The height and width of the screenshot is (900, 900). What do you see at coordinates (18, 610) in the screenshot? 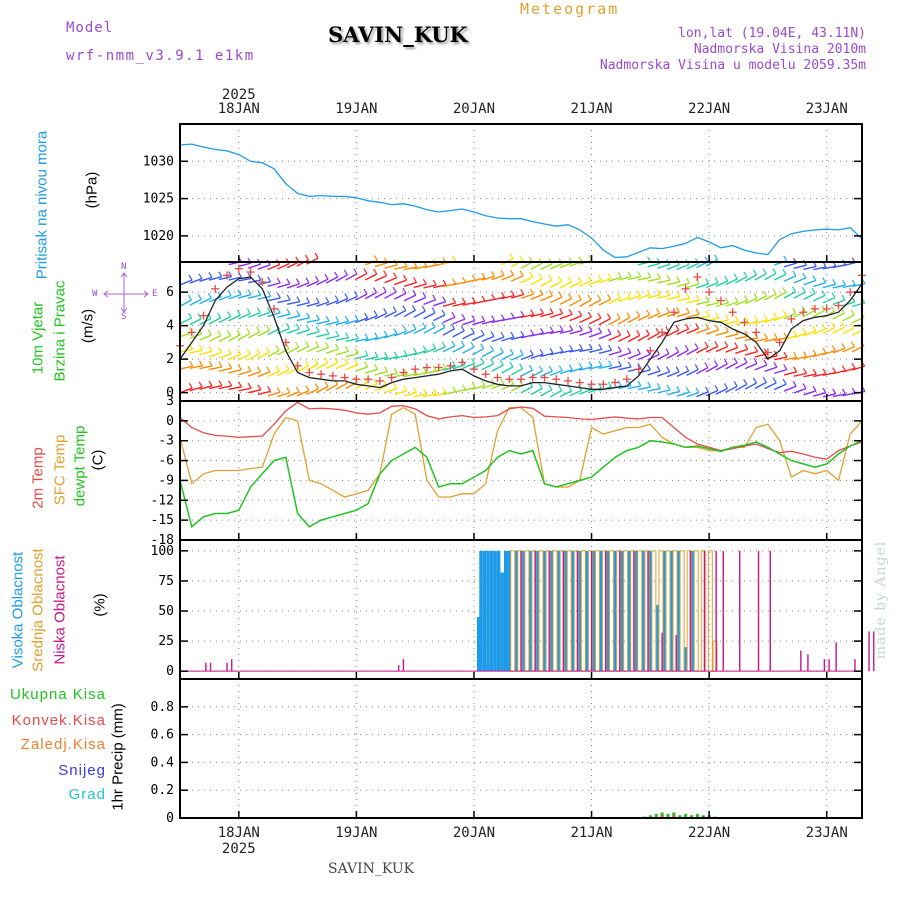
I see `cloud-ylabel-1: Visoka Oblacnost` at bounding box center [18, 610].